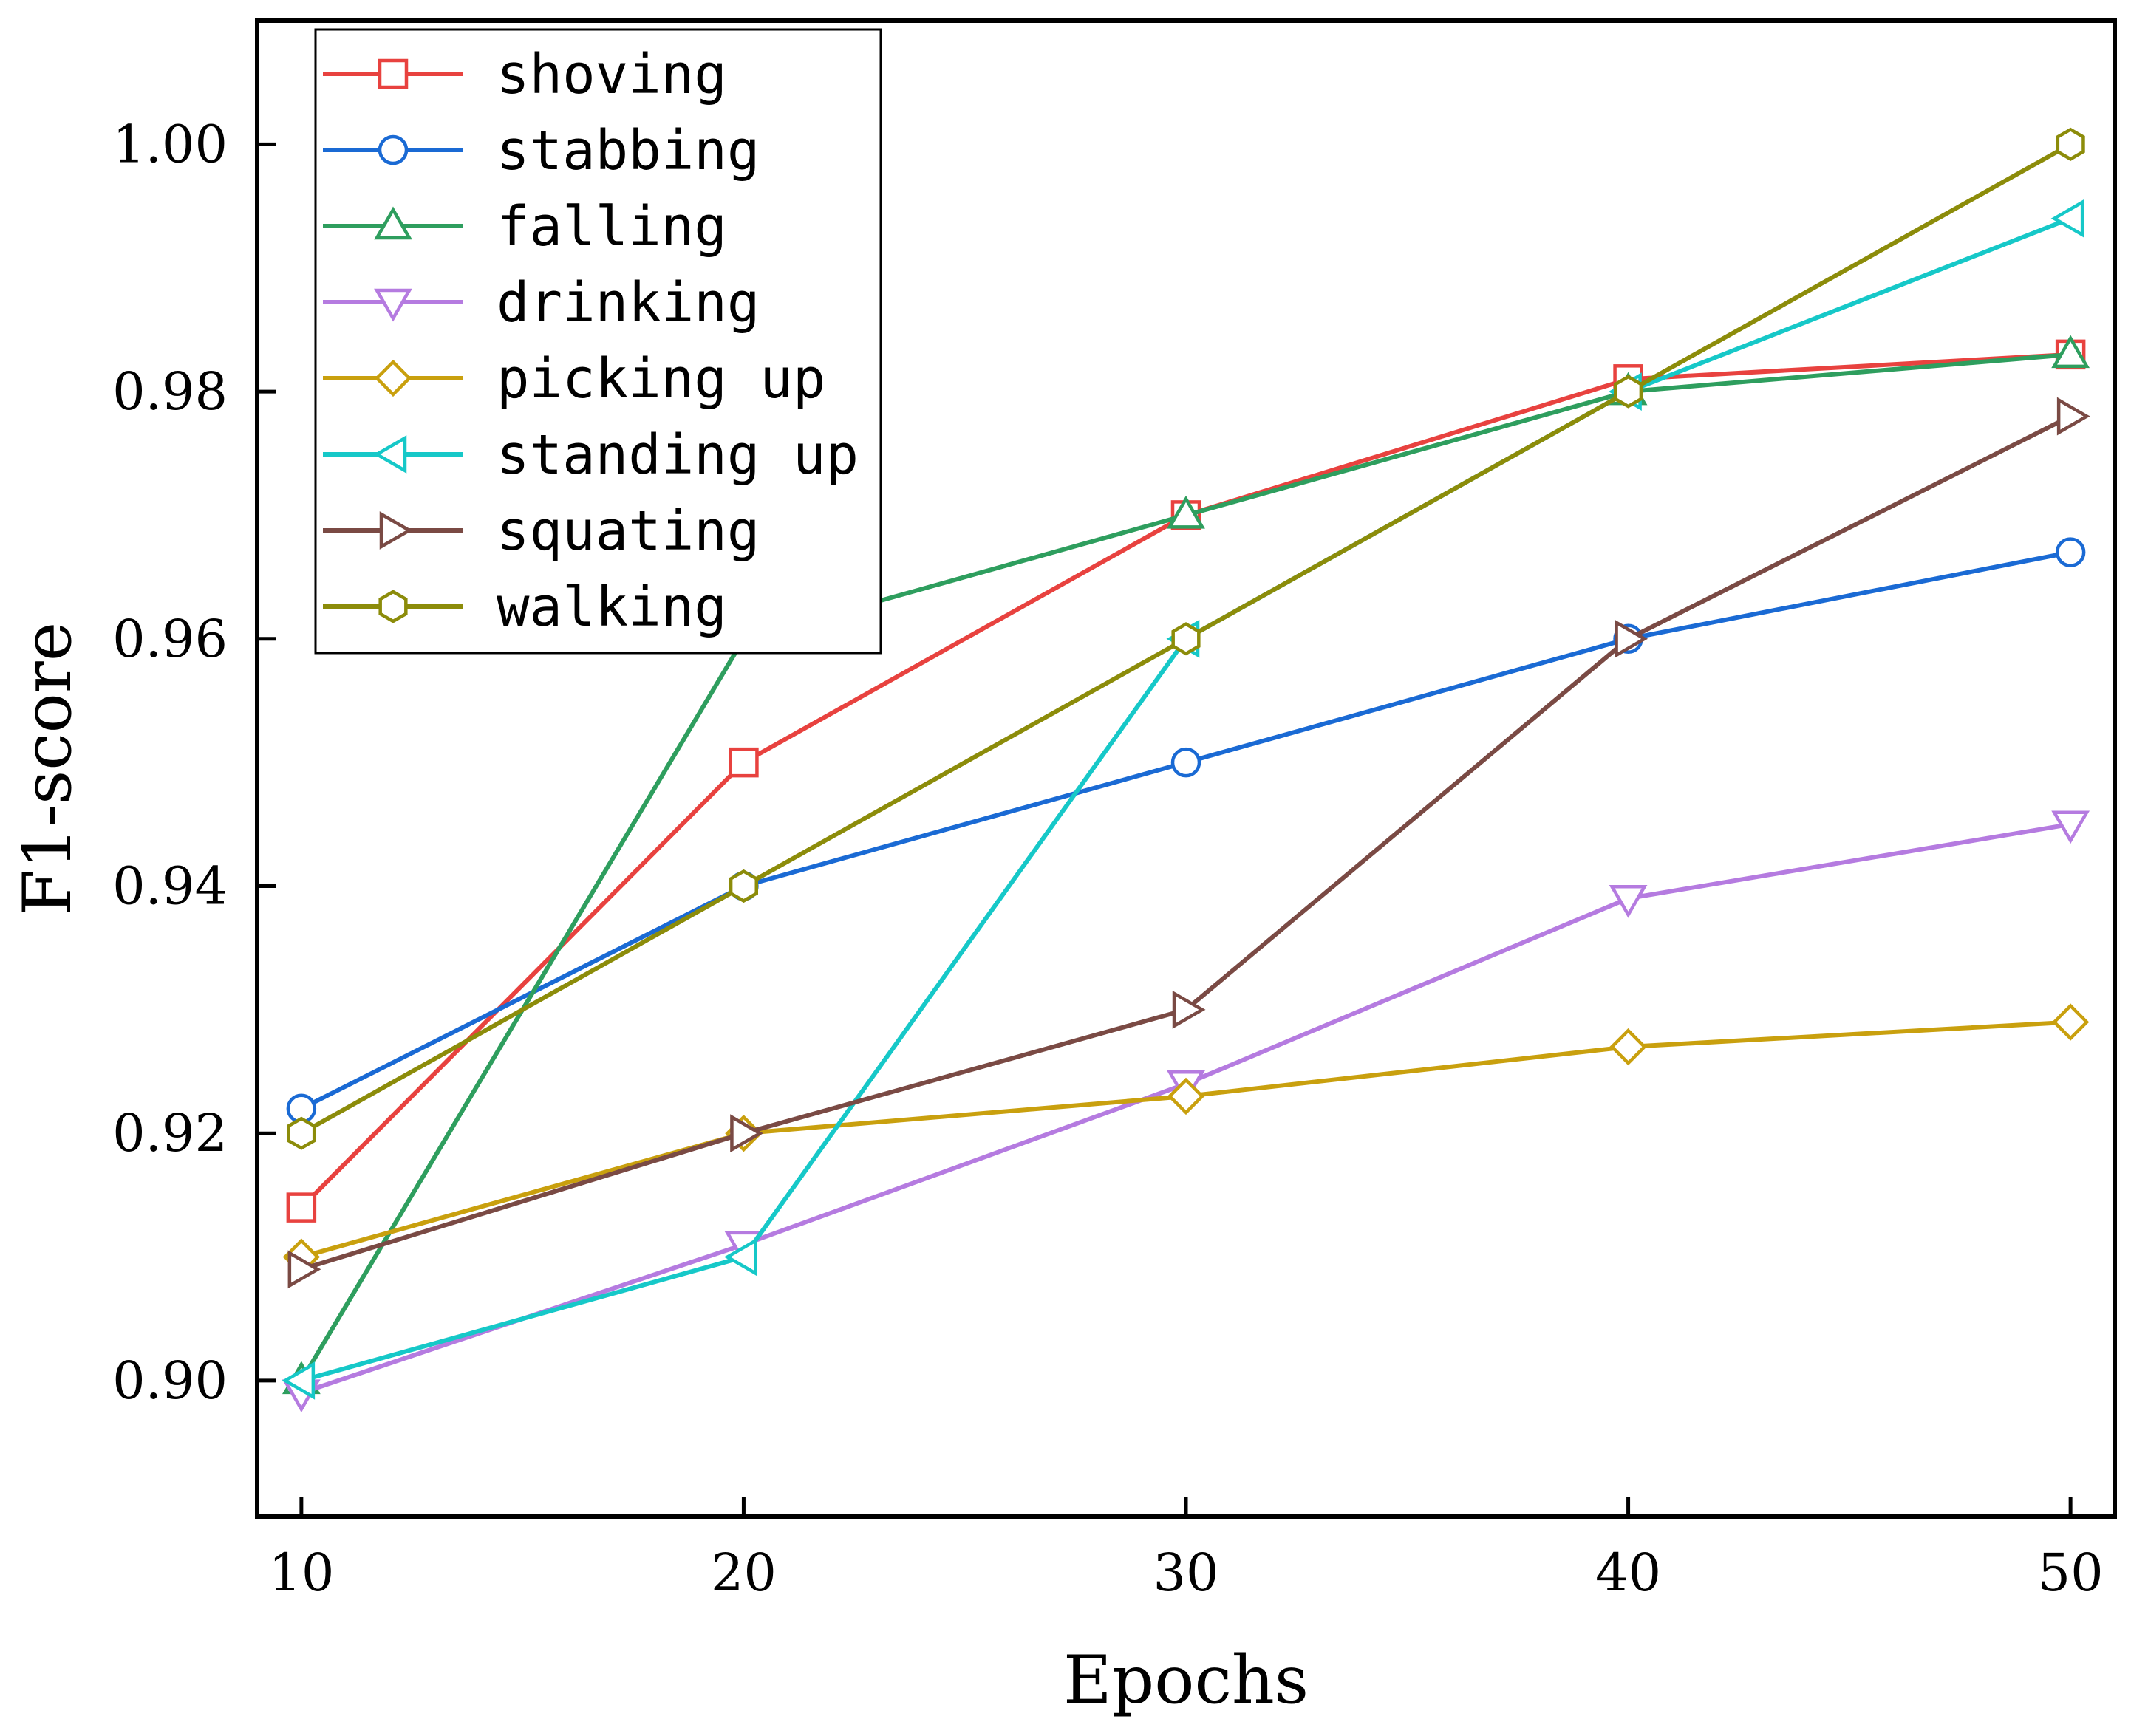  I want to click on legend-label: squating, so click(628, 531).